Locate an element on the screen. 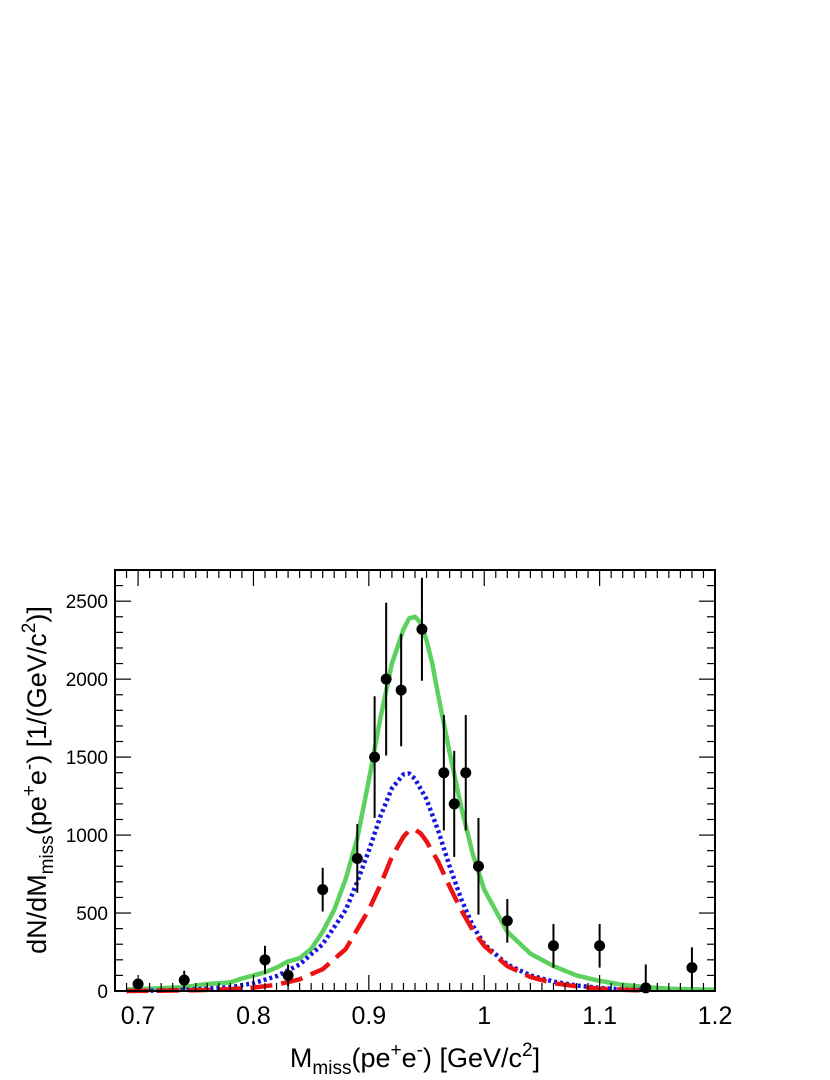  y-axis-label: dN/dMmiss(pe+e-) [1/(GeV/c2)] is located at coordinates (38, 780).